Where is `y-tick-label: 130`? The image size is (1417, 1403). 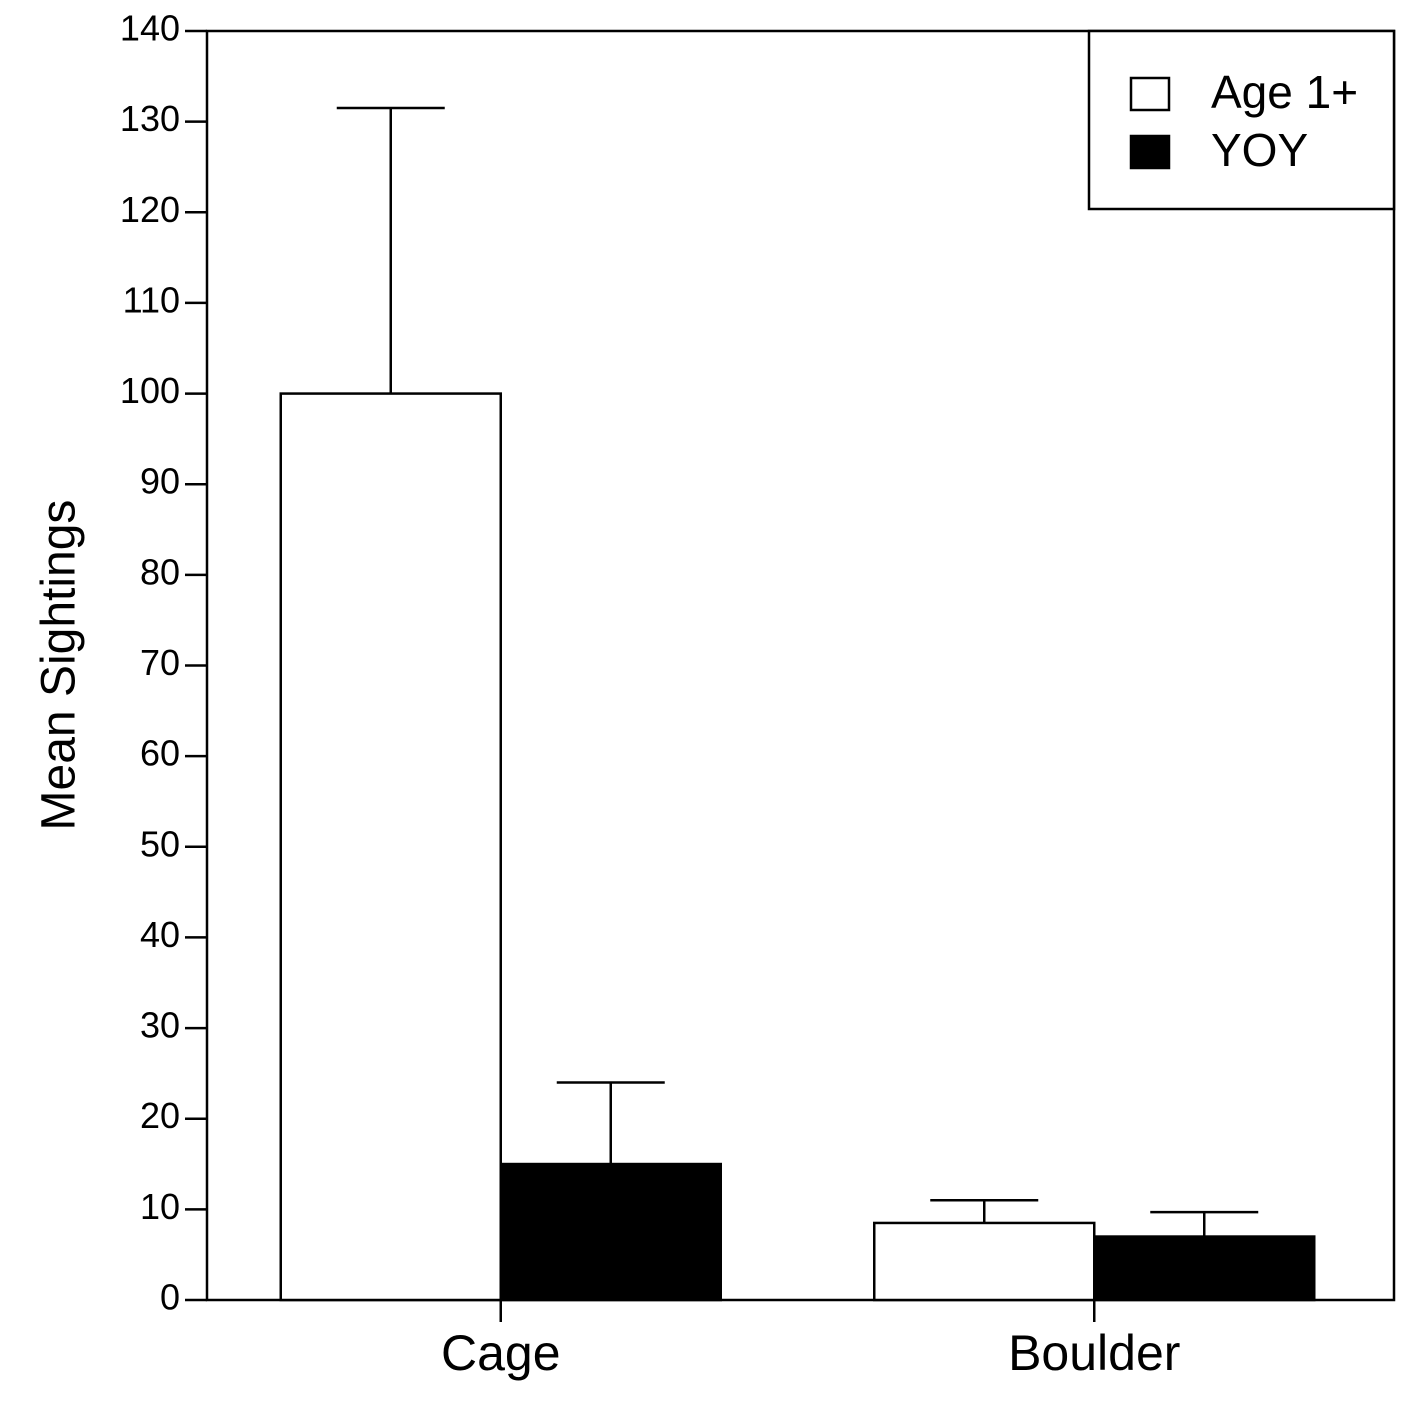 y-tick-label: 130 is located at coordinates (150, 118).